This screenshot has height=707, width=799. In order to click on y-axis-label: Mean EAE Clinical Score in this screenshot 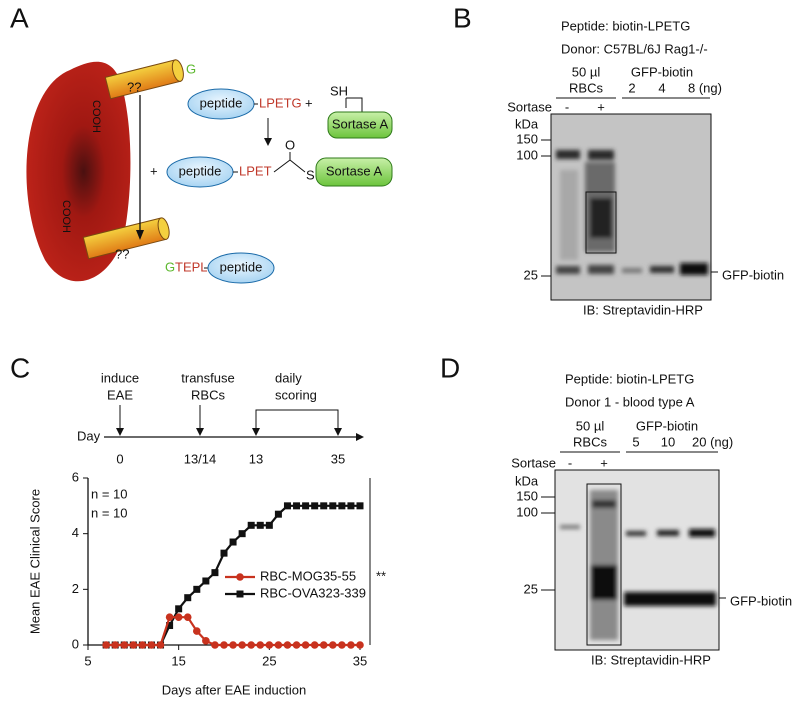, I will do `click(34, 561)`.